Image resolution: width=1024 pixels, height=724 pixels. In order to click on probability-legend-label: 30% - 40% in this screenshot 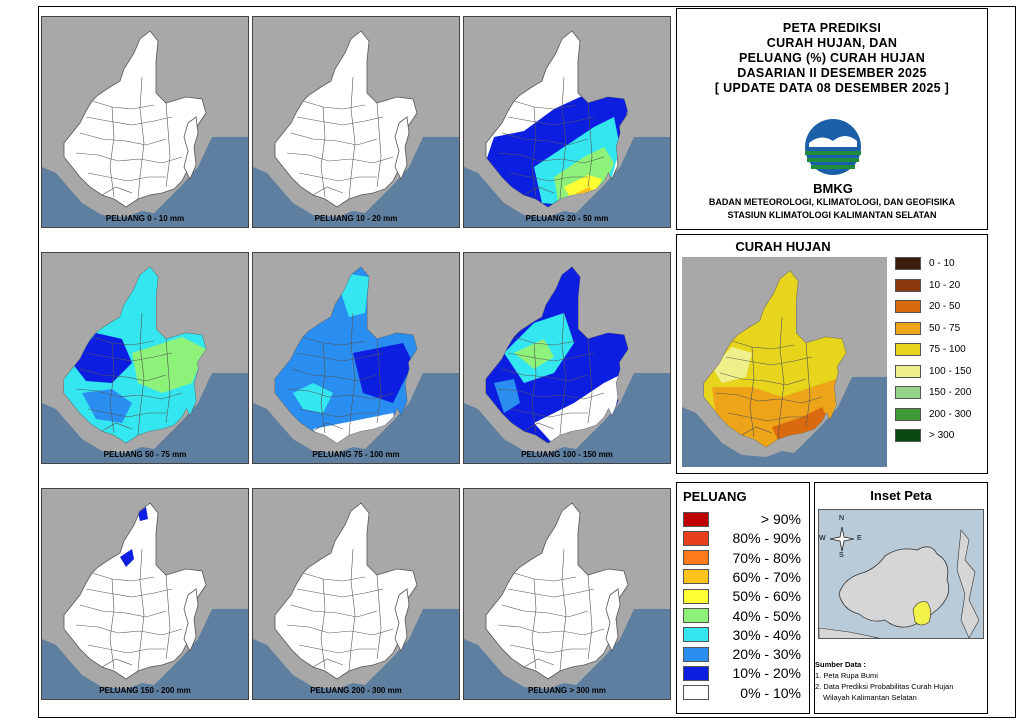, I will do `click(766, 634)`.